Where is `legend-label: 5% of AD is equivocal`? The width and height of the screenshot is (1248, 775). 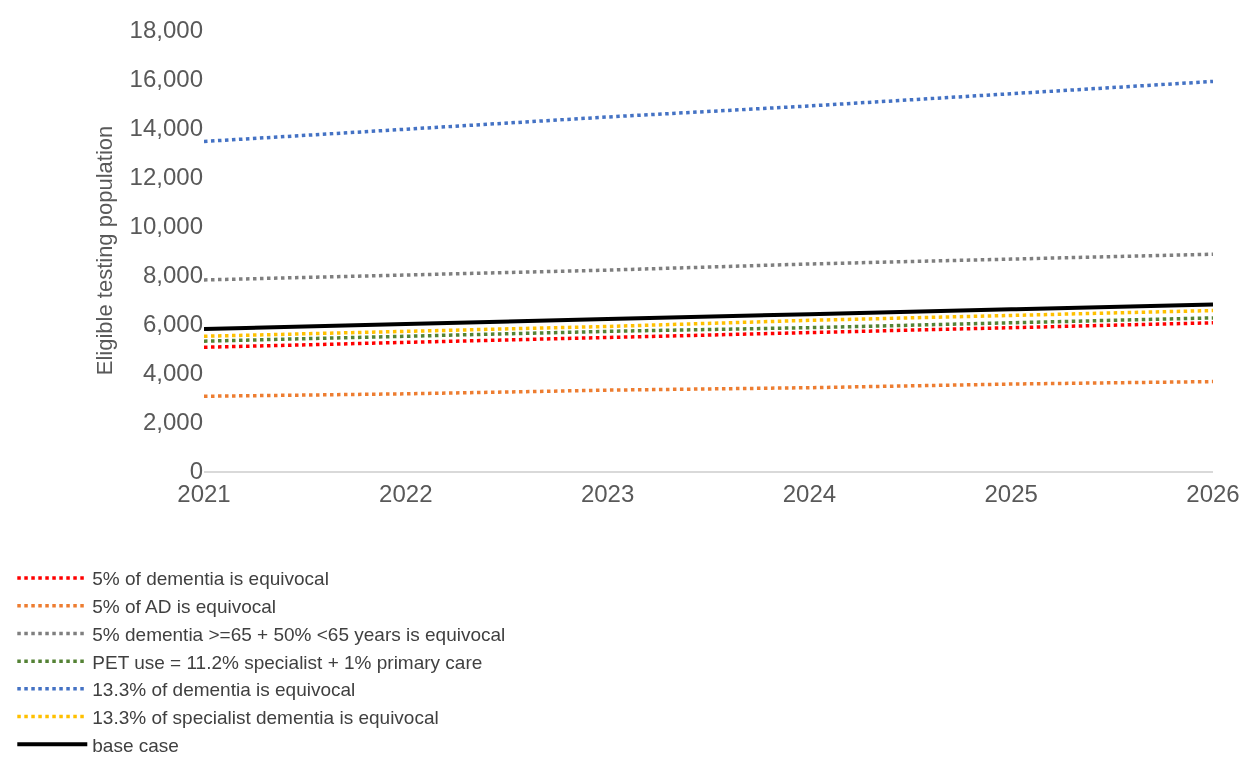
legend-label: 5% of AD is equivocal is located at coordinates (184, 607).